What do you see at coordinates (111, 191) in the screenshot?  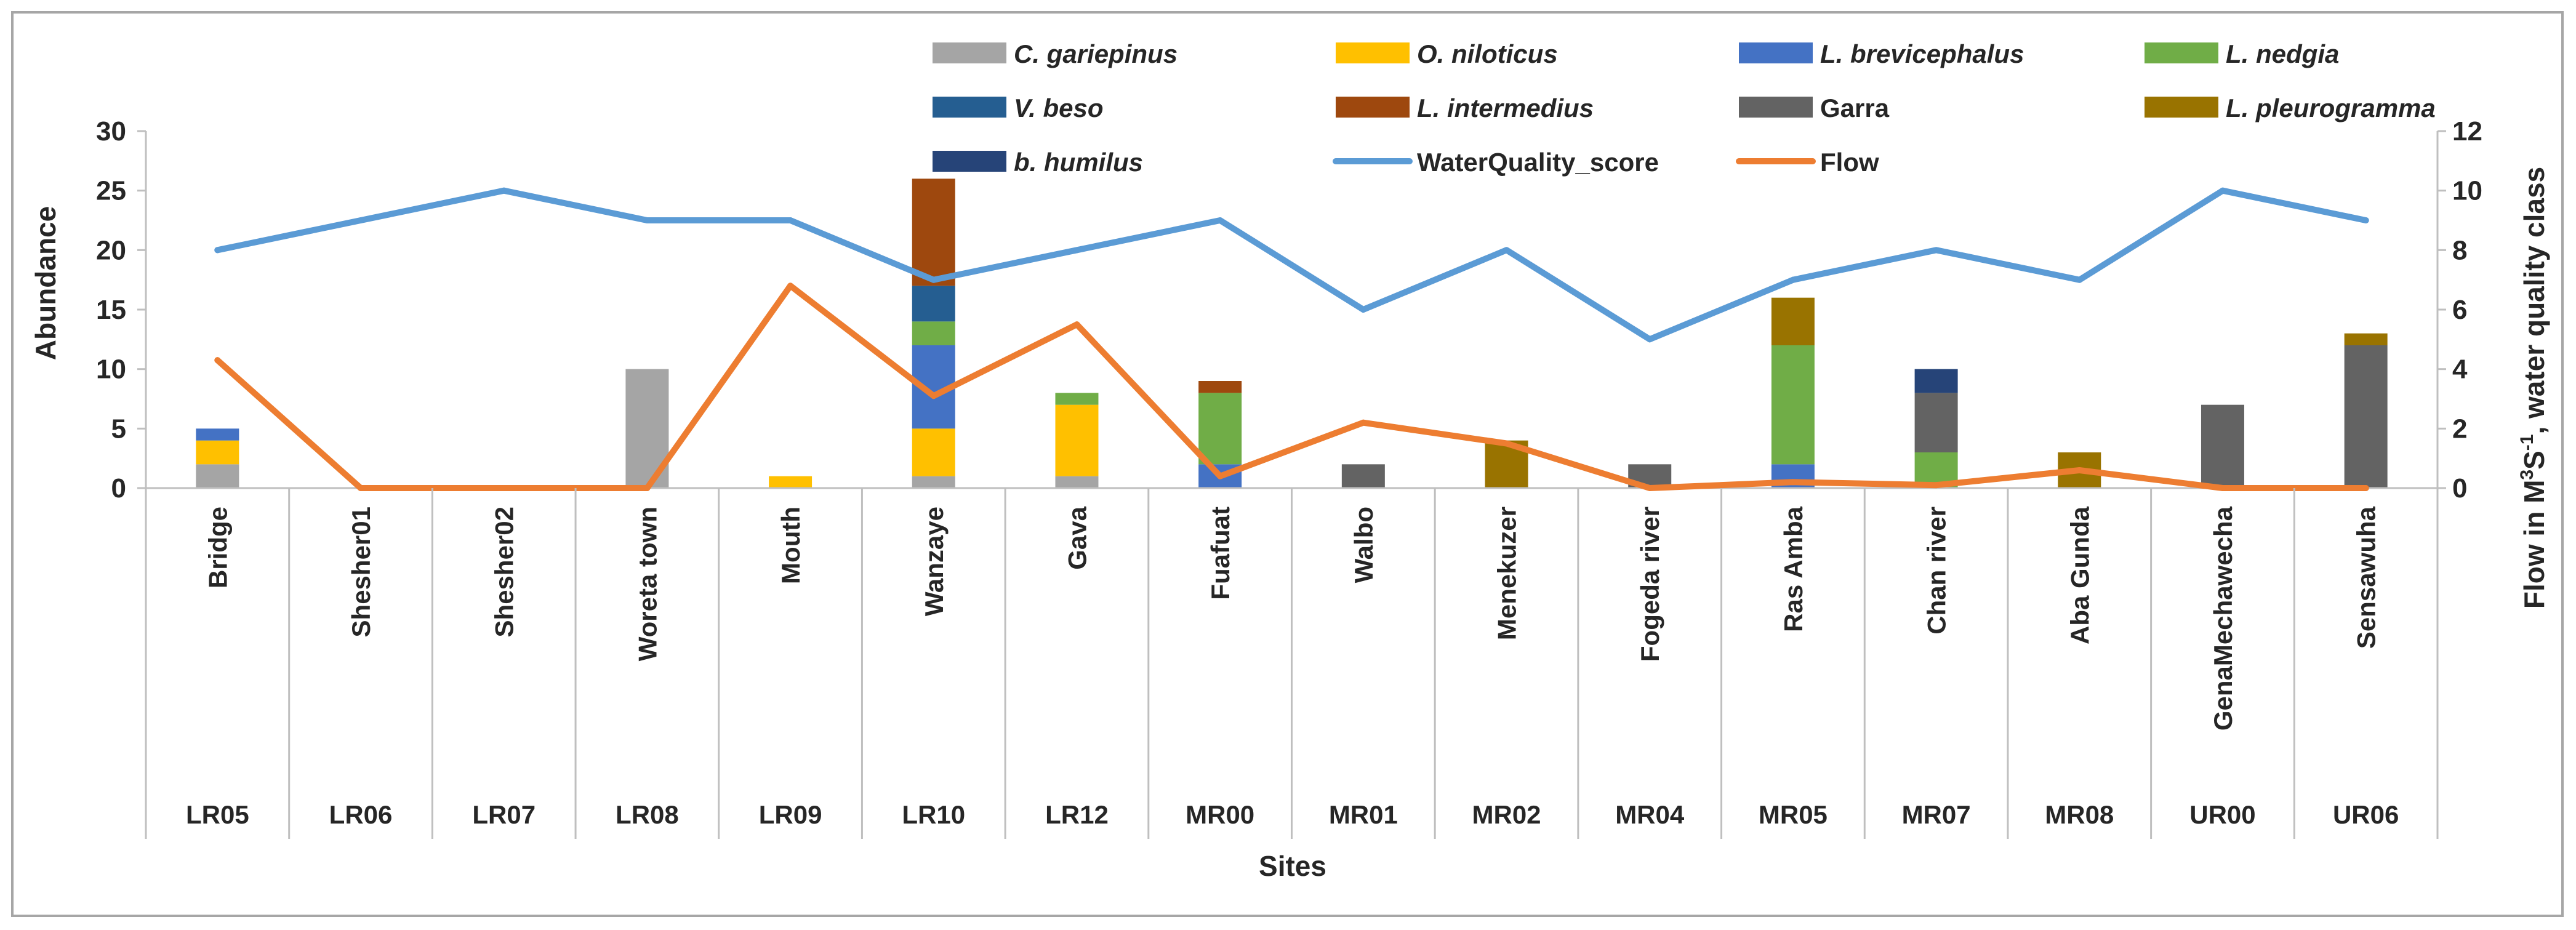 I see `y-tick-label: 25` at bounding box center [111, 191].